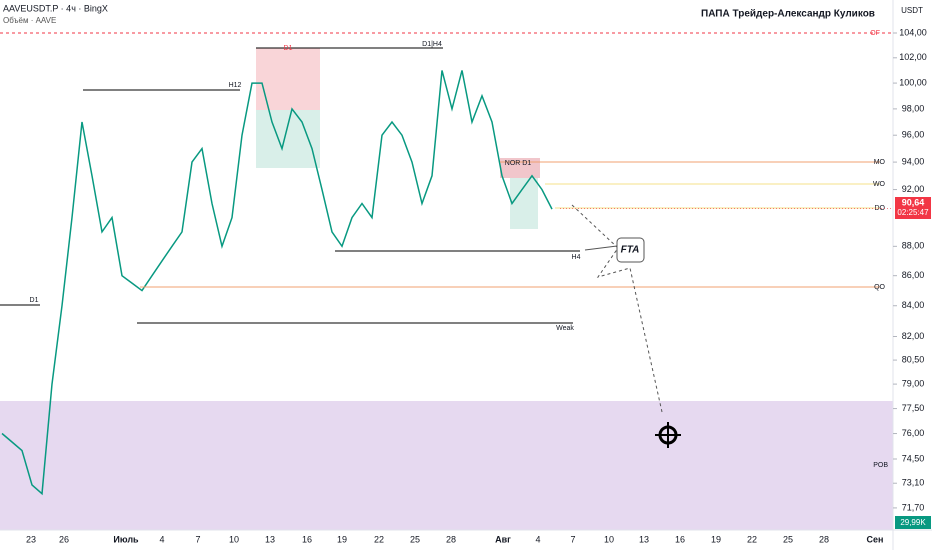  Describe the element at coordinates (913, 507) in the screenshot. I see `price-tick-label: 71,70` at that location.